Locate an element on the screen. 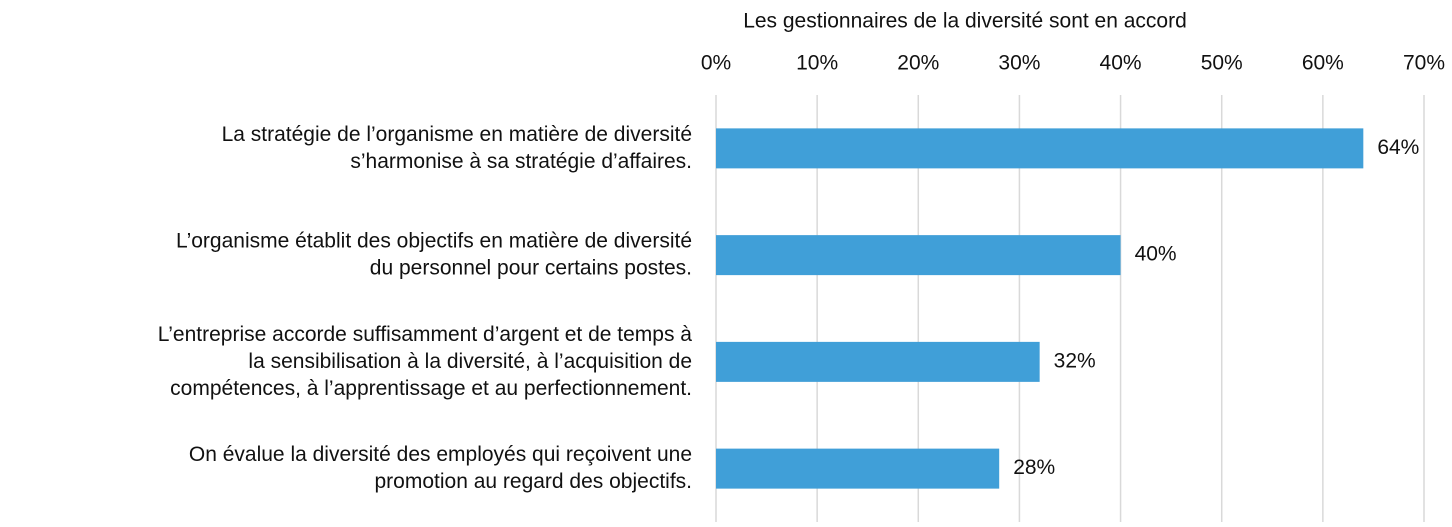  value-label: 28% is located at coordinates (1034, 467).